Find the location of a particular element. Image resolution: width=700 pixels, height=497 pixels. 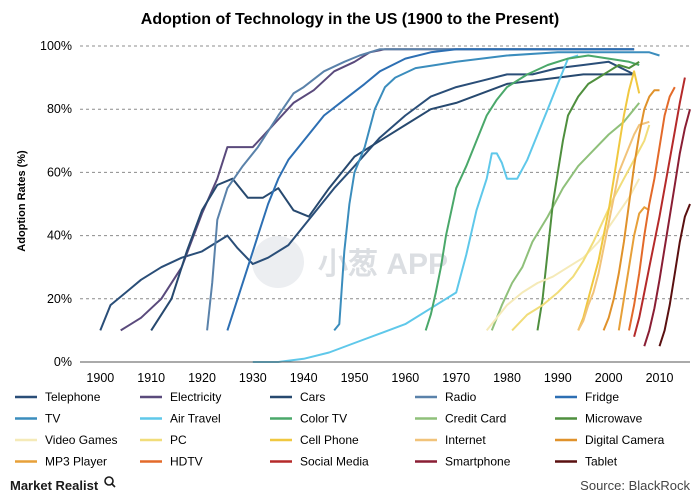

watermark: 小葱 APP is located at coordinates (350, 262).